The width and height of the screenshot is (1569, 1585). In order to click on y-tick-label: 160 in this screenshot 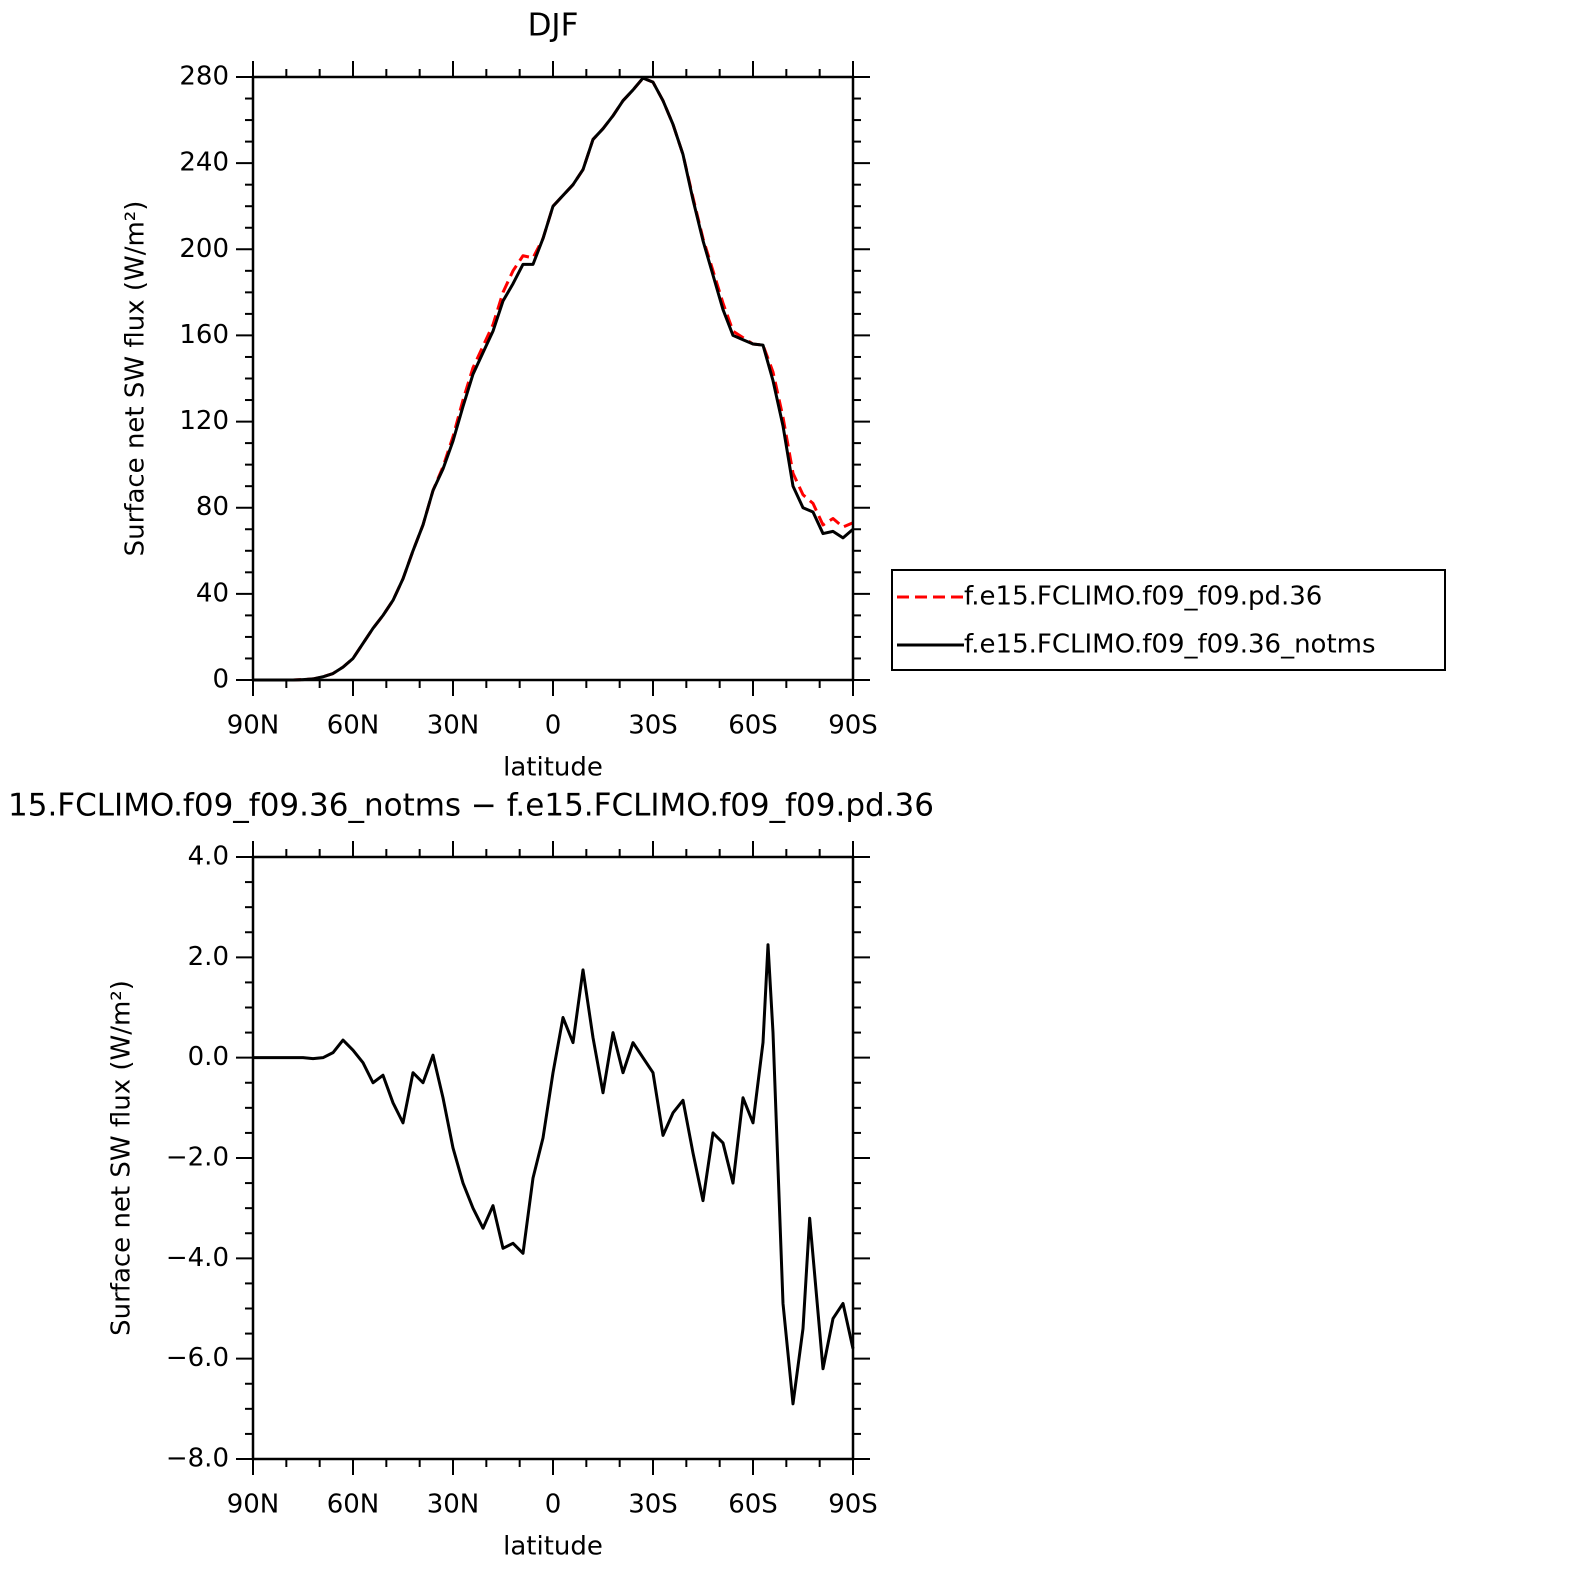, I will do `click(204, 335)`.